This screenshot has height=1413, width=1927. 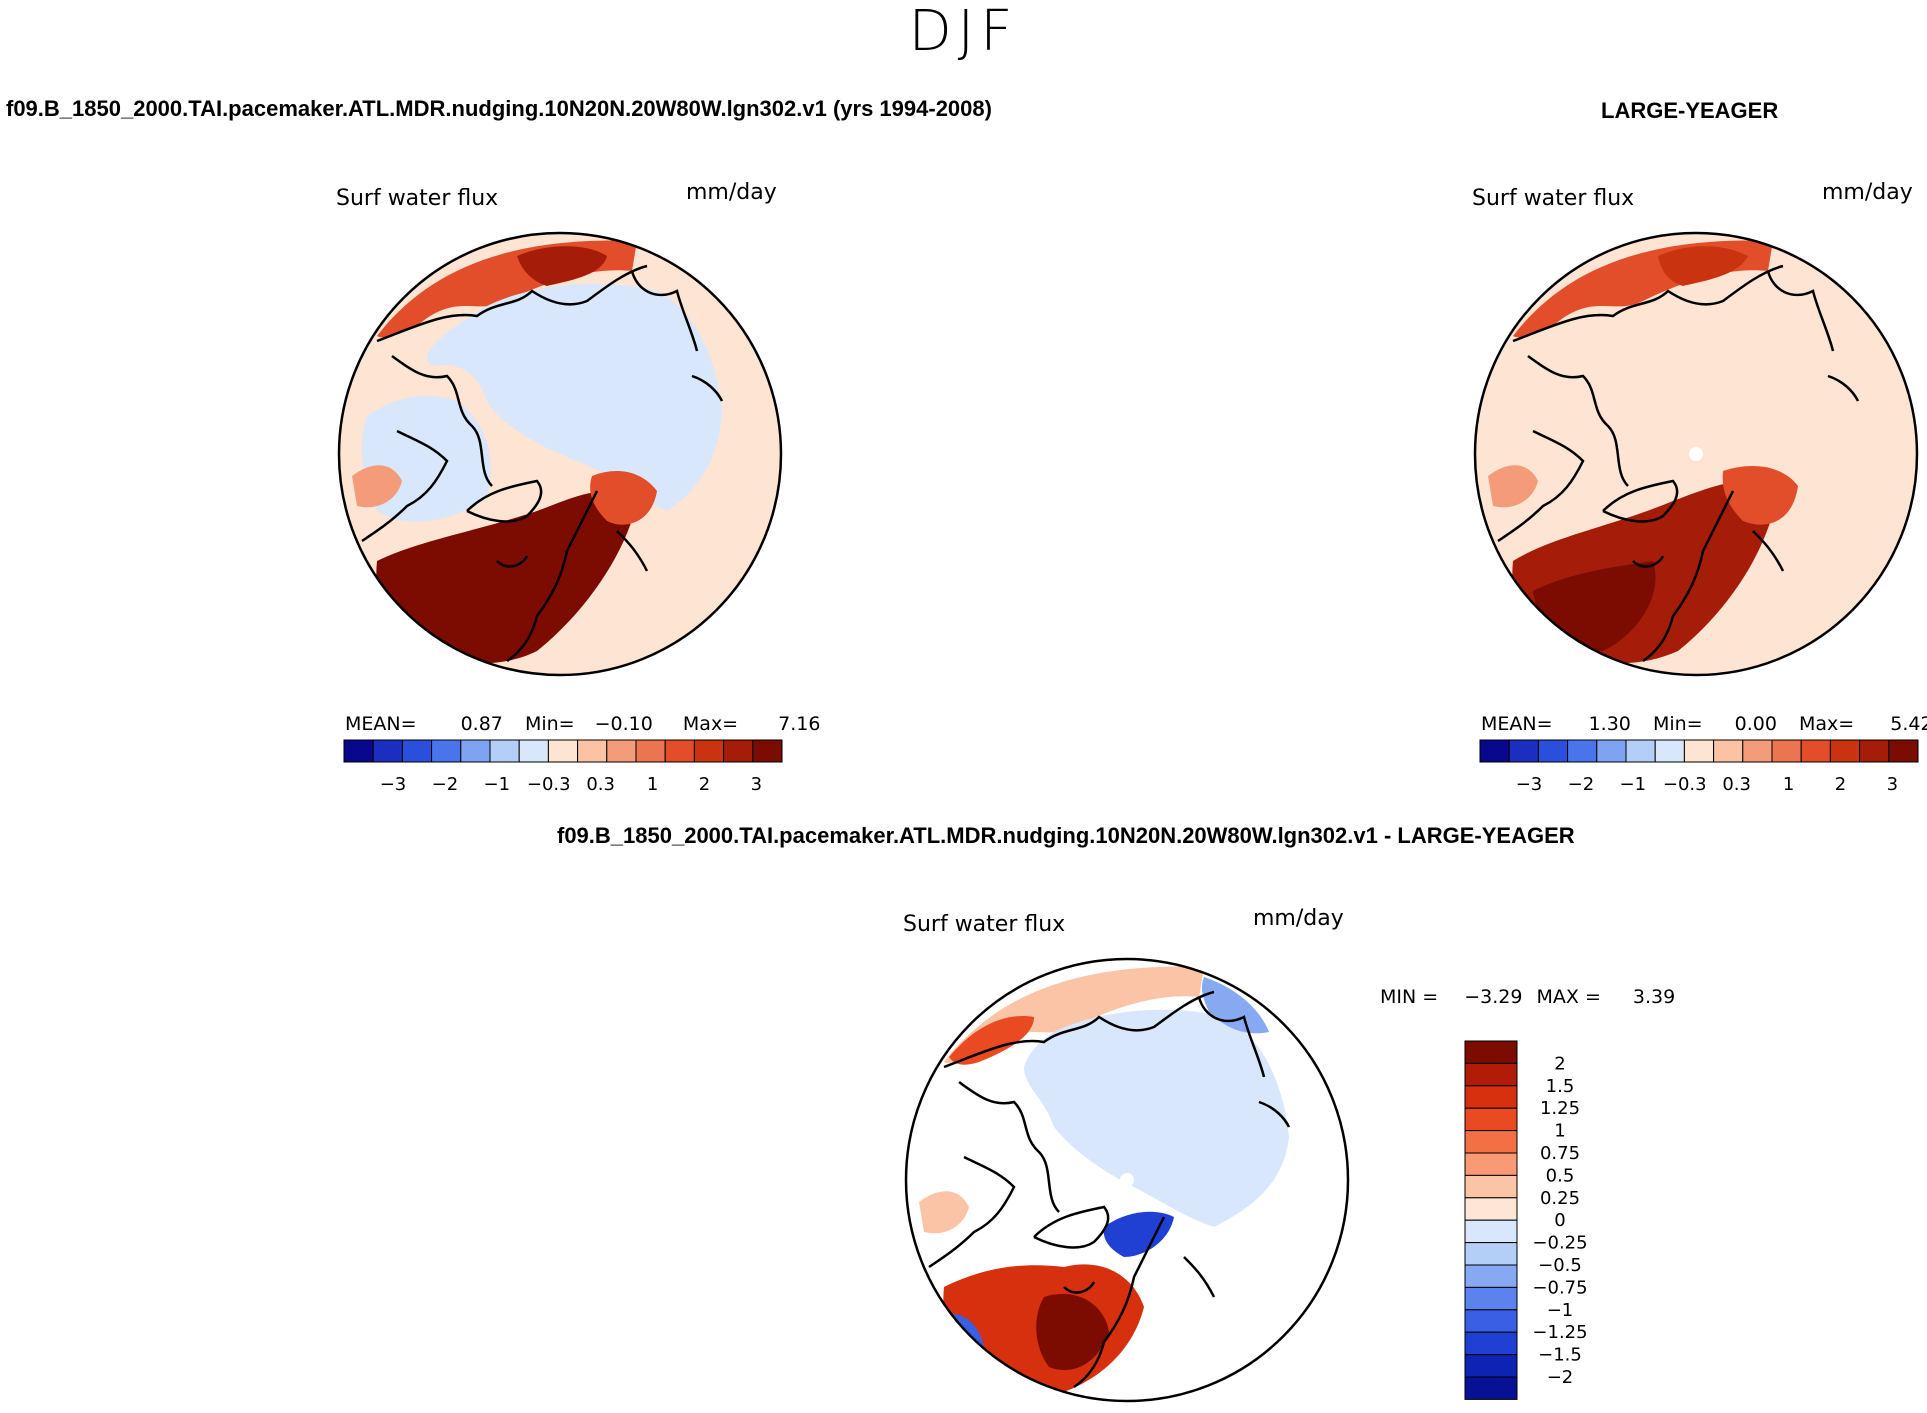 What do you see at coordinates (731, 192) in the screenshot?
I see `model-units-label: mm/day` at bounding box center [731, 192].